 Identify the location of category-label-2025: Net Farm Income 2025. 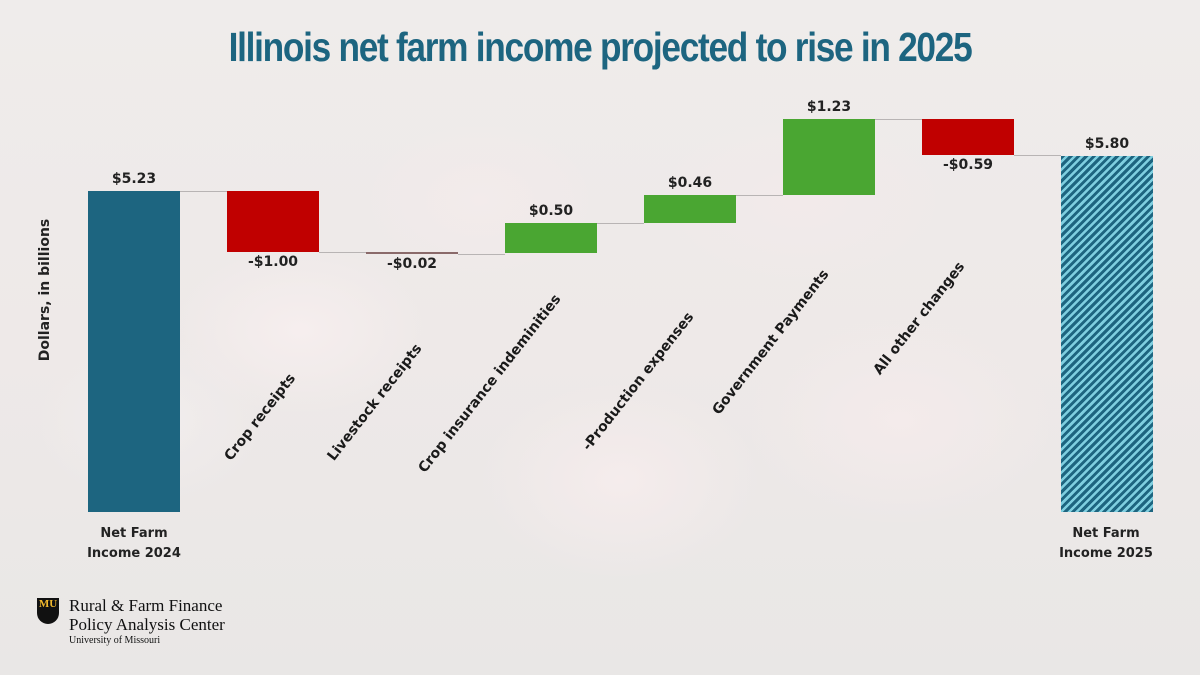
(1106, 544).